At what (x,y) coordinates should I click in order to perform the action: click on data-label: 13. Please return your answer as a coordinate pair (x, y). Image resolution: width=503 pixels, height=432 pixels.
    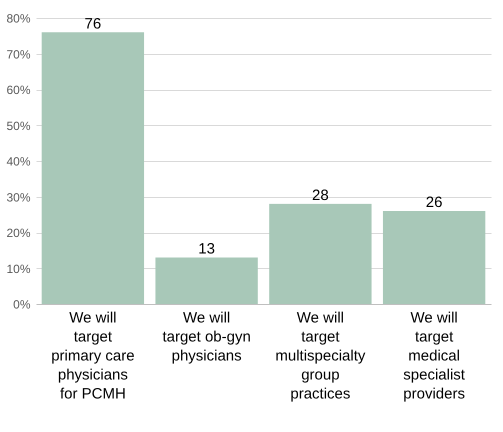
    Looking at the image, I should click on (206, 249).